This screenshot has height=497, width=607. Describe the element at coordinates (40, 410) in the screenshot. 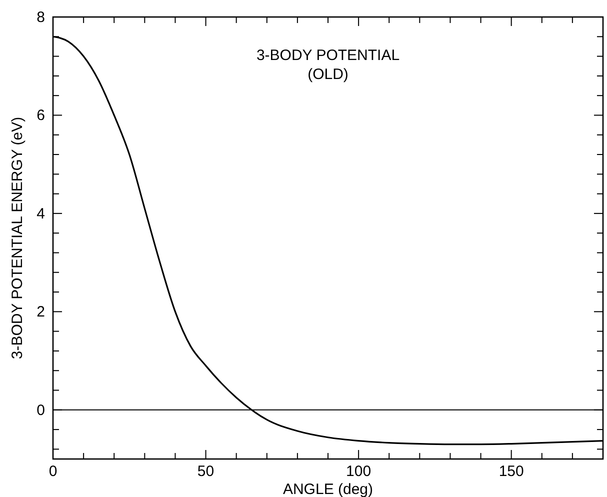

I see `y-tick-label: 0` at that location.